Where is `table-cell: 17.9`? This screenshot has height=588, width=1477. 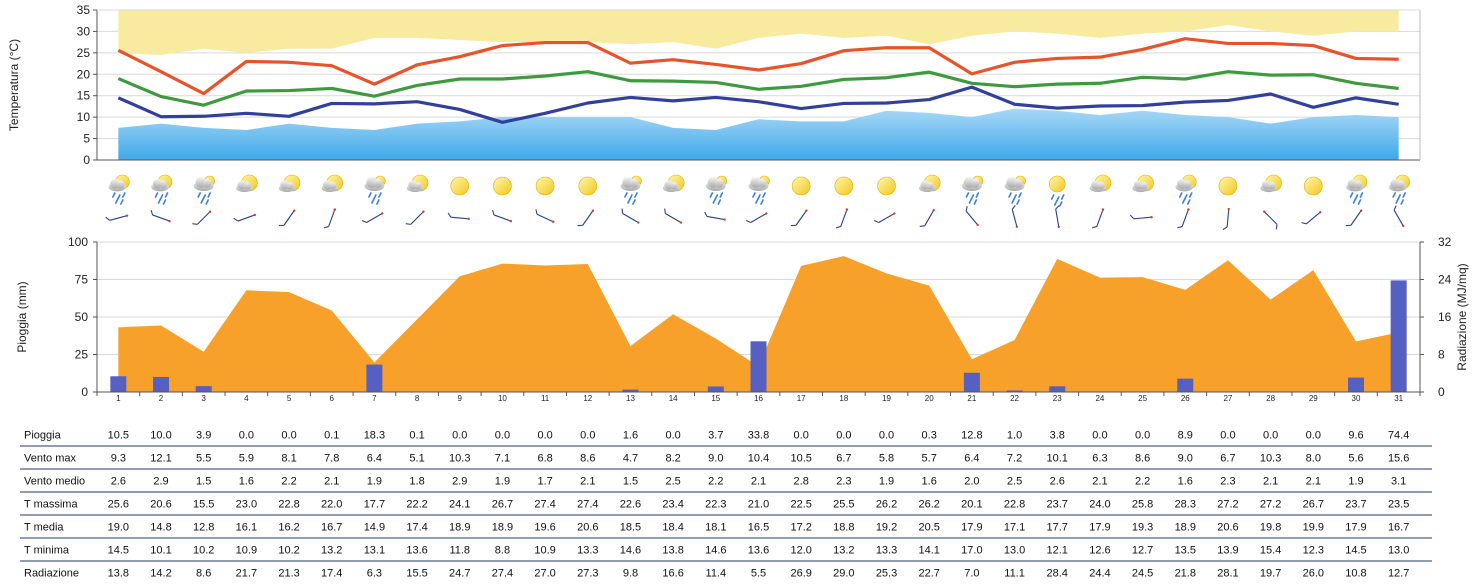
table-cell: 17.9 is located at coordinates (1355, 528).